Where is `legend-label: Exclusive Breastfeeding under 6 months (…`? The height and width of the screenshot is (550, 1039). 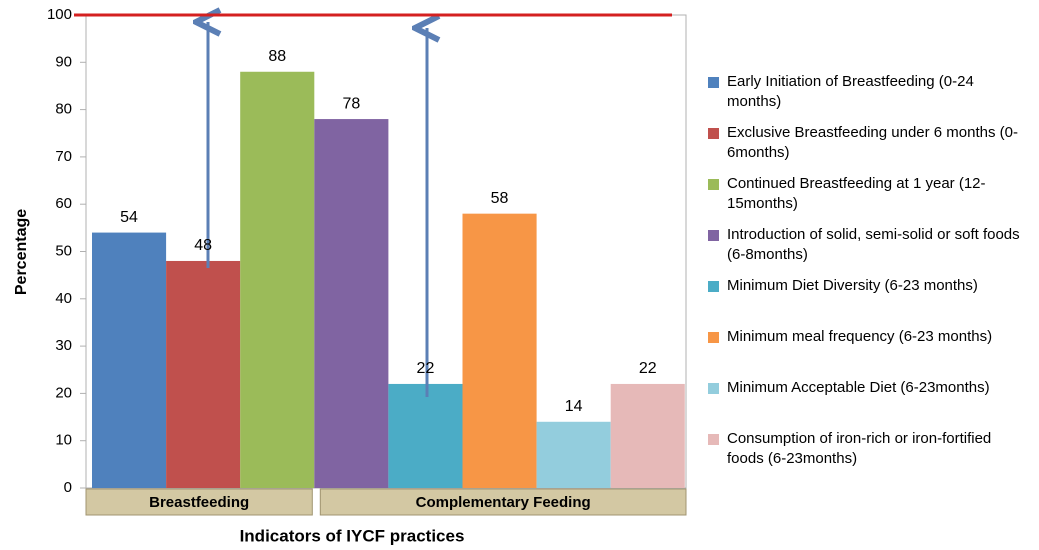 legend-label: Exclusive Breastfeeding under 6 months (… is located at coordinates (872, 142).